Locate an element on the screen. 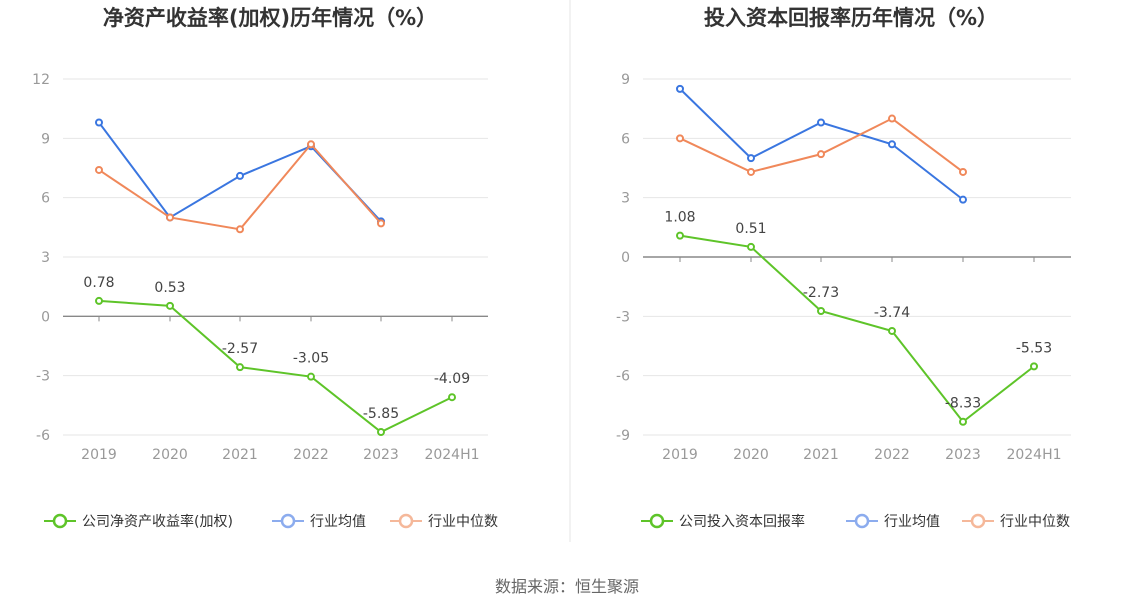 The height and width of the screenshot is (612, 1134). series-line-industry_avg is located at coordinates (821, 144).